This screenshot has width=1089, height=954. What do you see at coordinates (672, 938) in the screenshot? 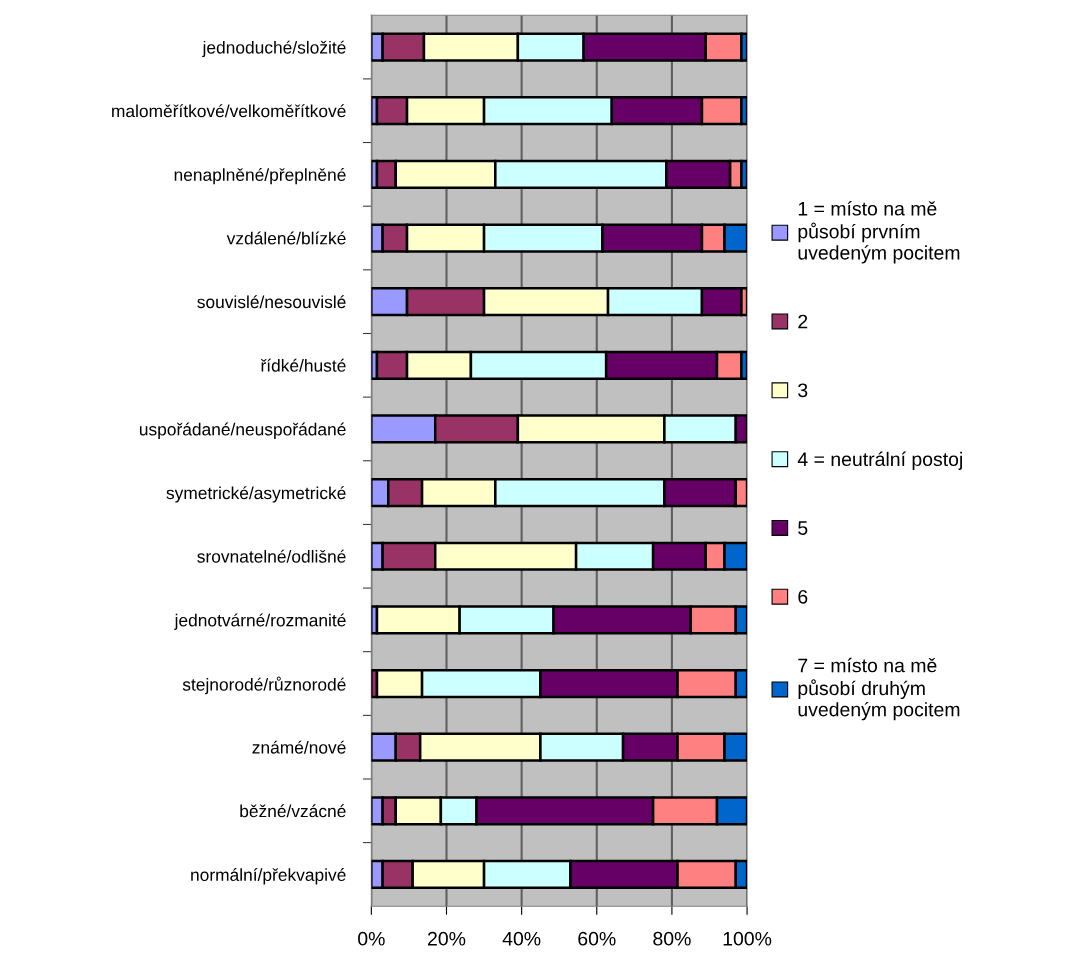
I see `x-tick-label: 80%` at bounding box center [672, 938].